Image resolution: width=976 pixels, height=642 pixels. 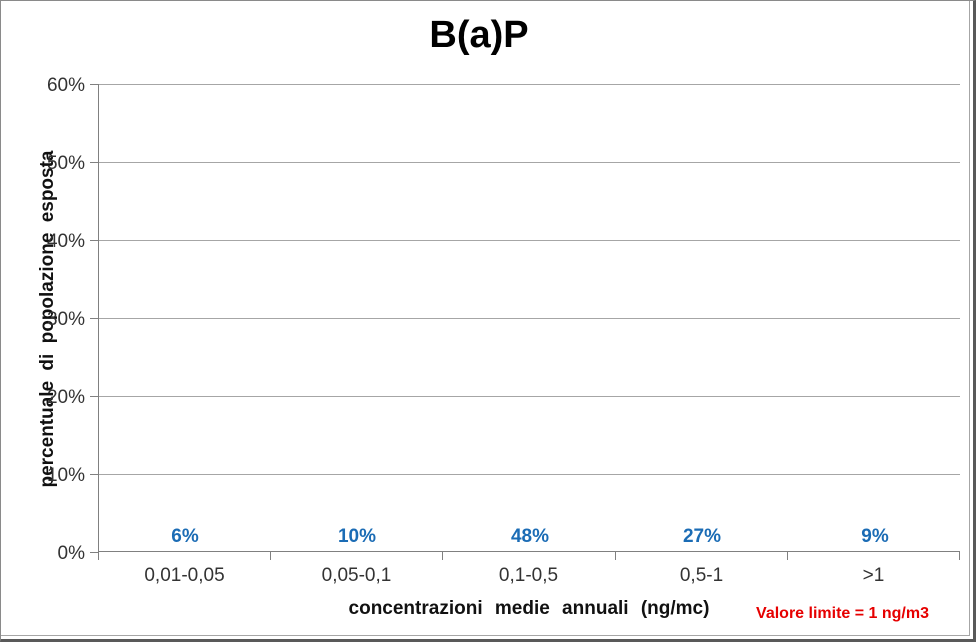 I want to click on y-tick-label-50: 50%, so click(x=65, y=163).